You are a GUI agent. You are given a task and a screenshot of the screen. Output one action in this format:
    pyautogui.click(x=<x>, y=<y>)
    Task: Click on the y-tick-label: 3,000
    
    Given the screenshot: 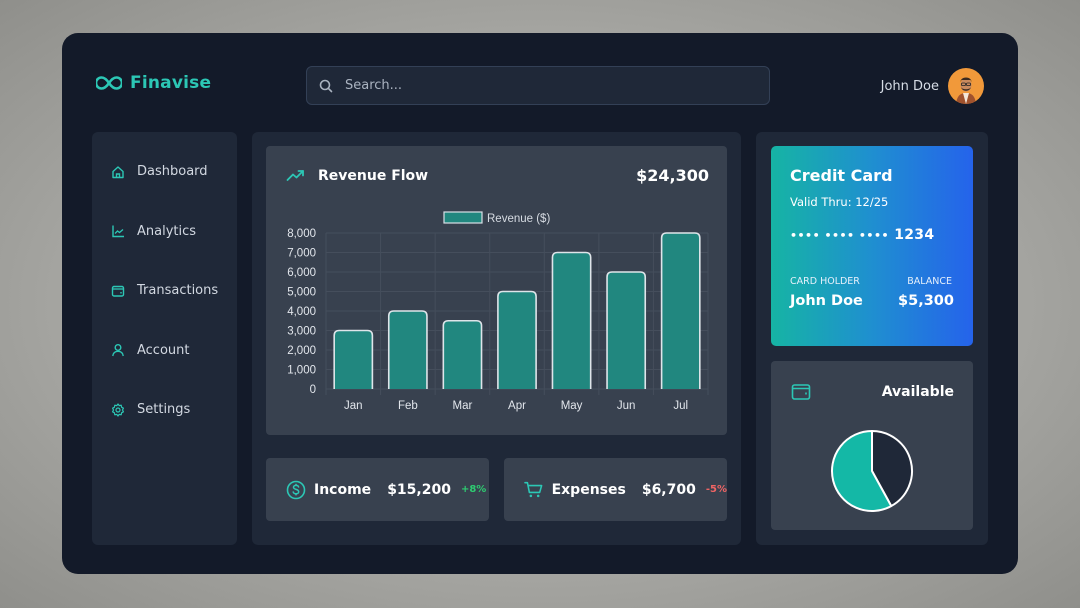 What is the action you would take?
    pyautogui.click(x=301, y=332)
    